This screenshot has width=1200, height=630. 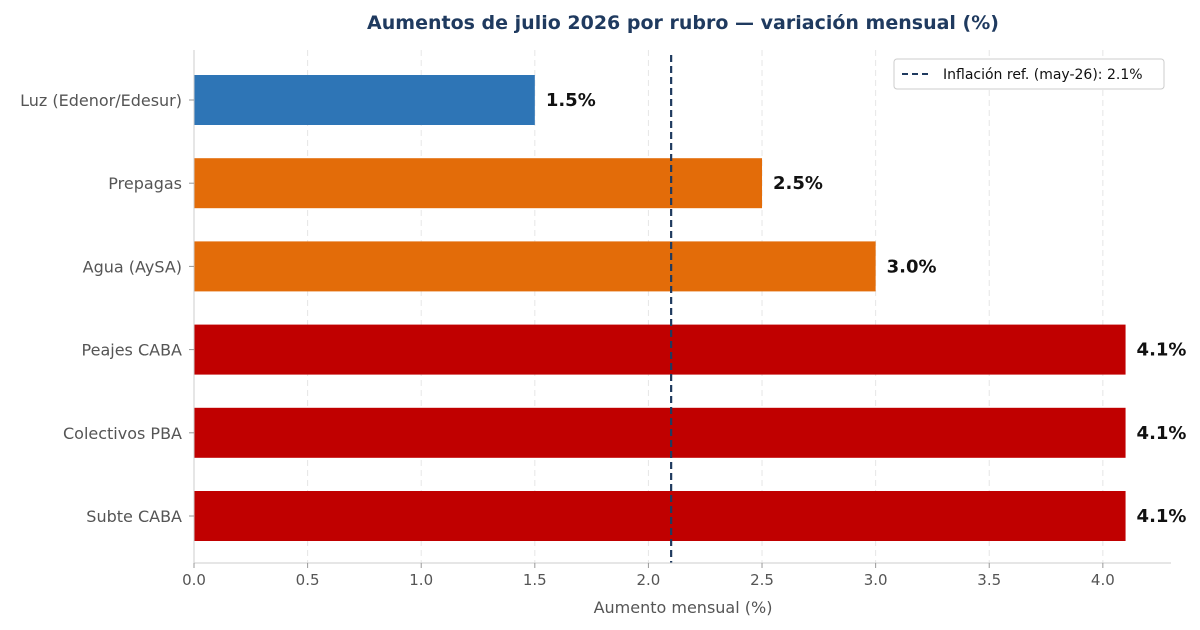 What do you see at coordinates (134, 516) in the screenshot?
I see `category-label: Subte CABA` at bounding box center [134, 516].